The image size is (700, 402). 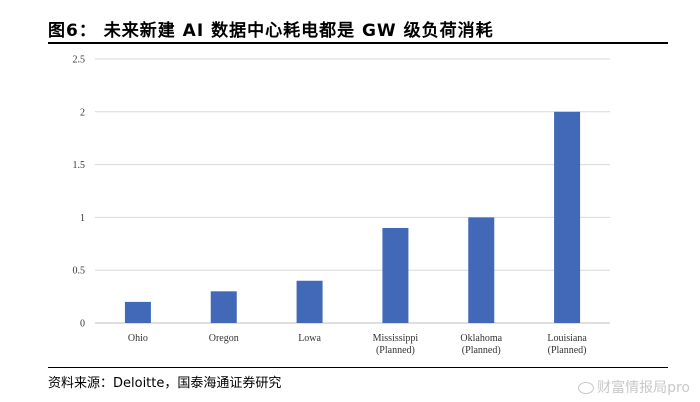 What do you see at coordinates (271, 31) in the screenshot?
I see `figure-title: 图6： 未来新建 AI 数据中心耗电都是 GW 级负荷消耗` at bounding box center [271, 31].